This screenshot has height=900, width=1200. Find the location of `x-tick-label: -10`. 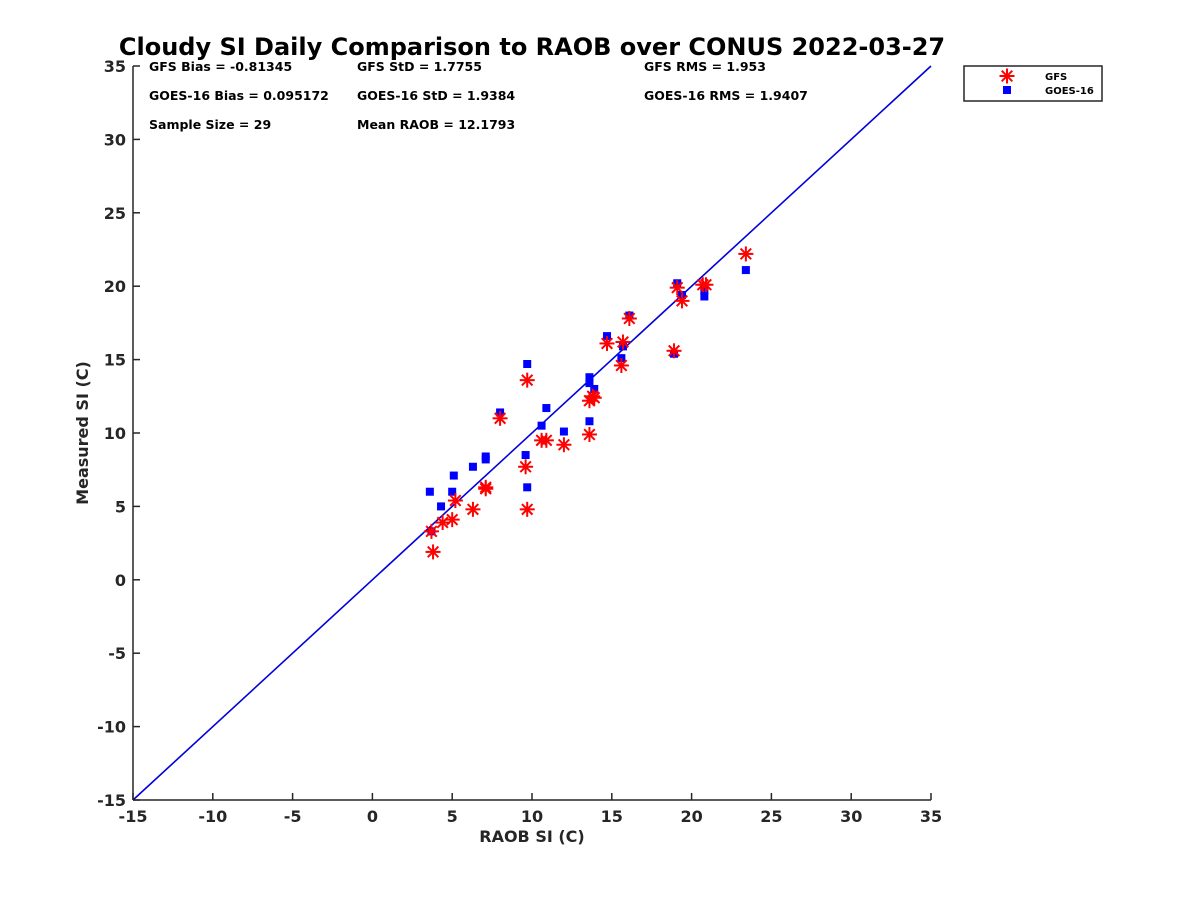

x-tick-label: -10 is located at coordinates (212, 816).